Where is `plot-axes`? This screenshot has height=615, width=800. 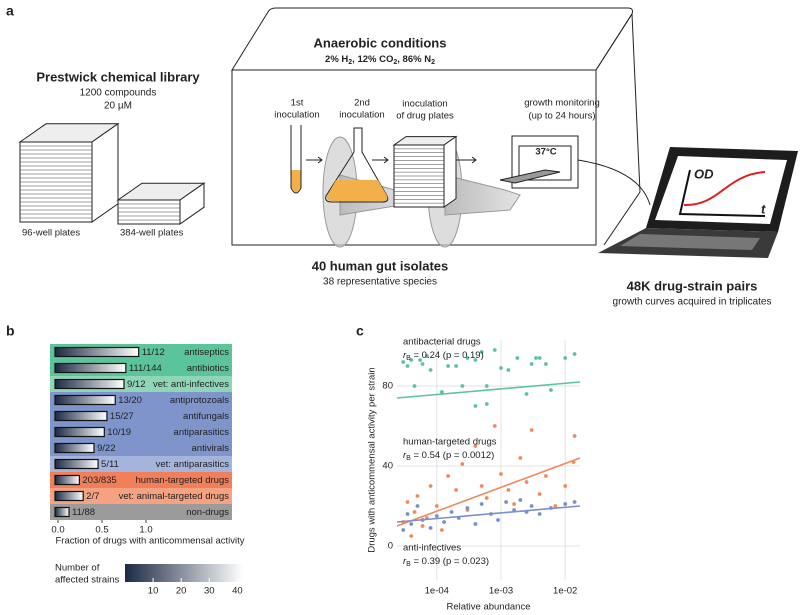 plot-axes is located at coordinates (722, 193).